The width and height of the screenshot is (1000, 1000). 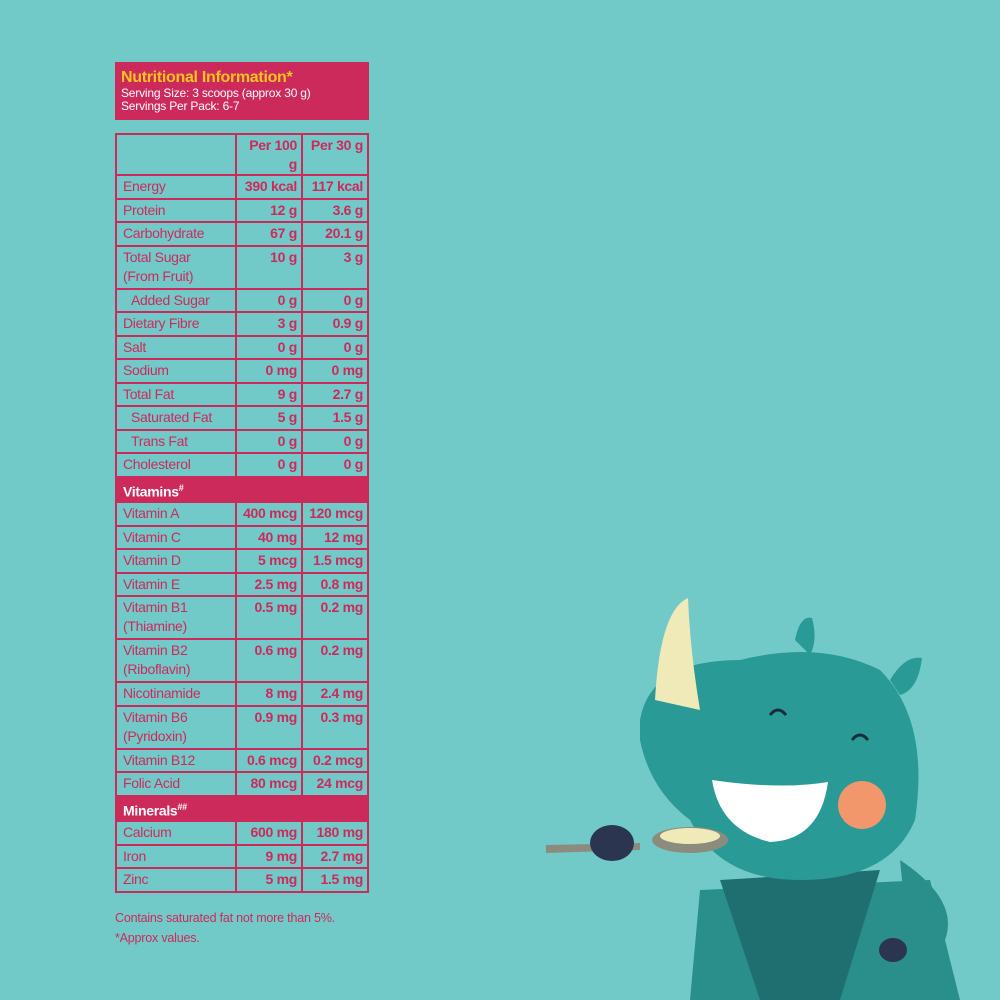 What do you see at coordinates (269, 234) in the screenshot?
I see `value-per-100g: 67 g` at bounding box center [269, 234].